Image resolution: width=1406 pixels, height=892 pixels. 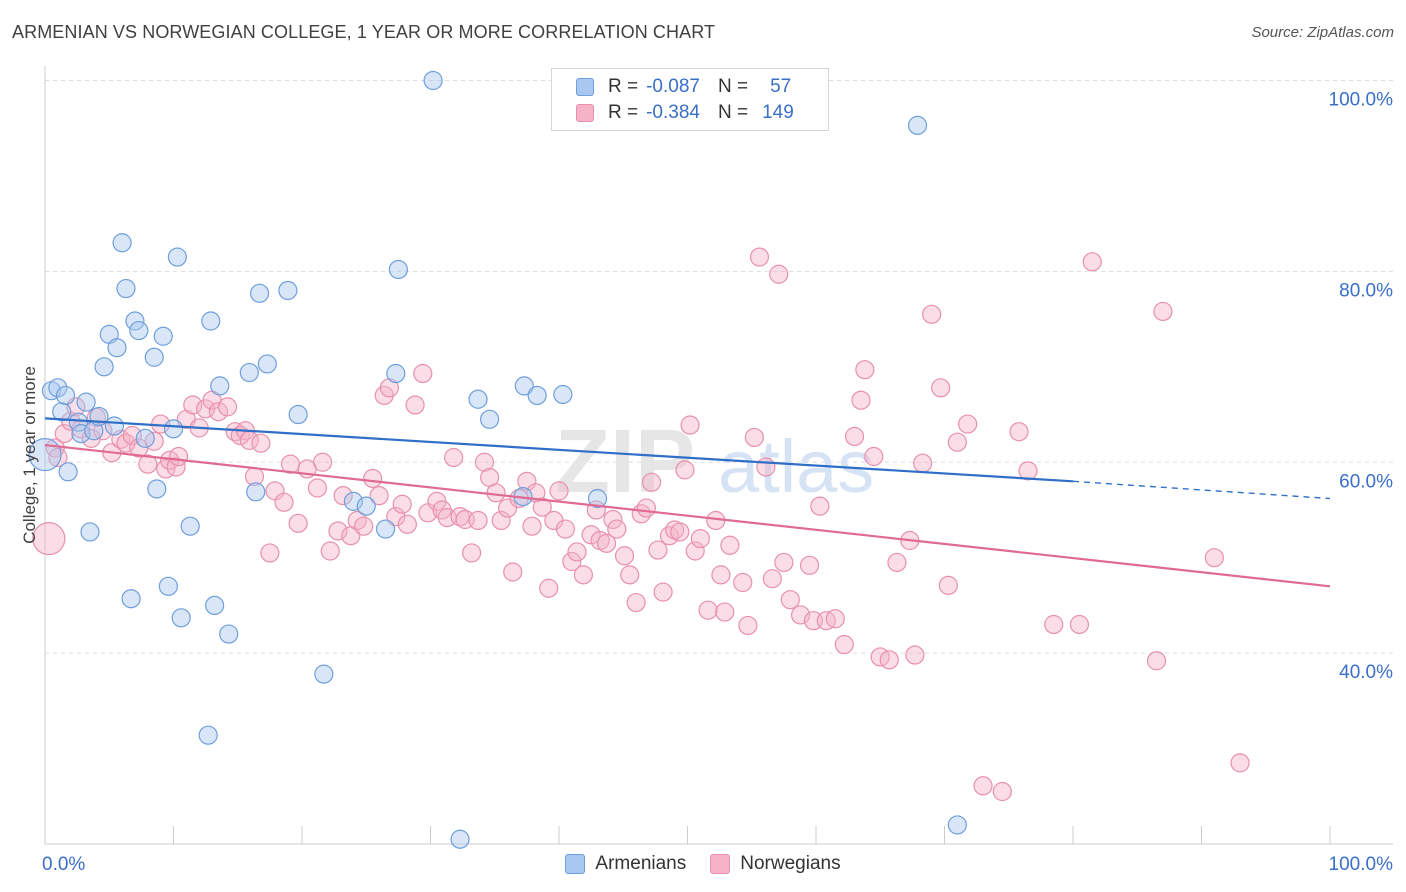 What do you see at coordinates (1322, 32) in the screenshot?
I see `source-label: Source: ZipAtlas.com` at bounding box center [1322, 32].